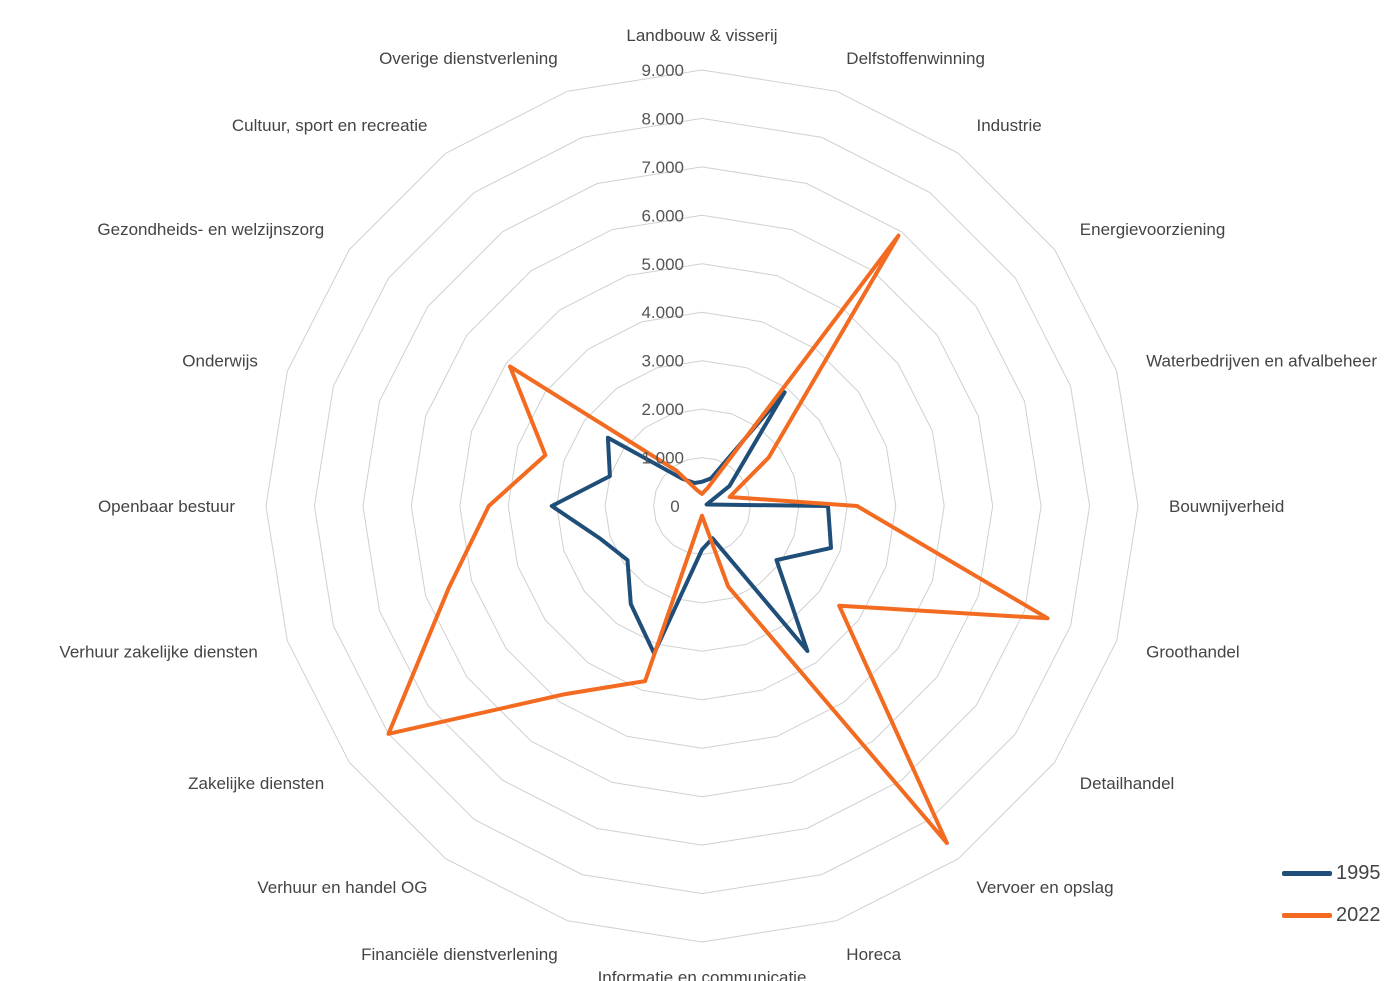 The width and height of the screenshot is (1388, 981). I want to click on category-label-3: Energievoorziening, so click(1153, 229).